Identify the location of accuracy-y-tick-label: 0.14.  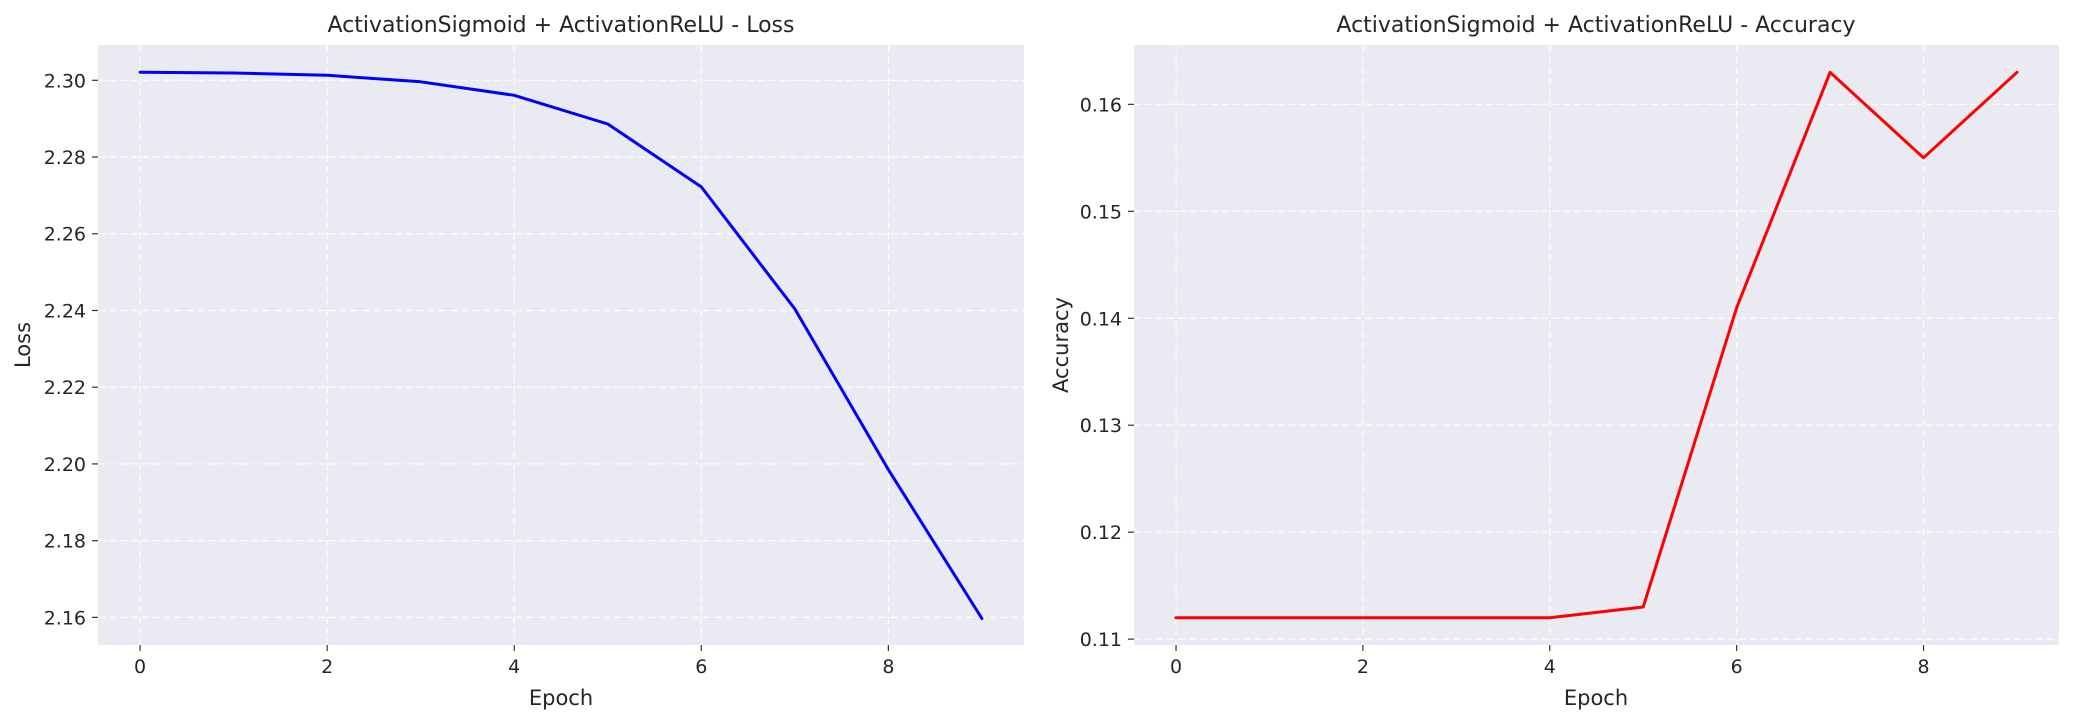
(1101, 319).